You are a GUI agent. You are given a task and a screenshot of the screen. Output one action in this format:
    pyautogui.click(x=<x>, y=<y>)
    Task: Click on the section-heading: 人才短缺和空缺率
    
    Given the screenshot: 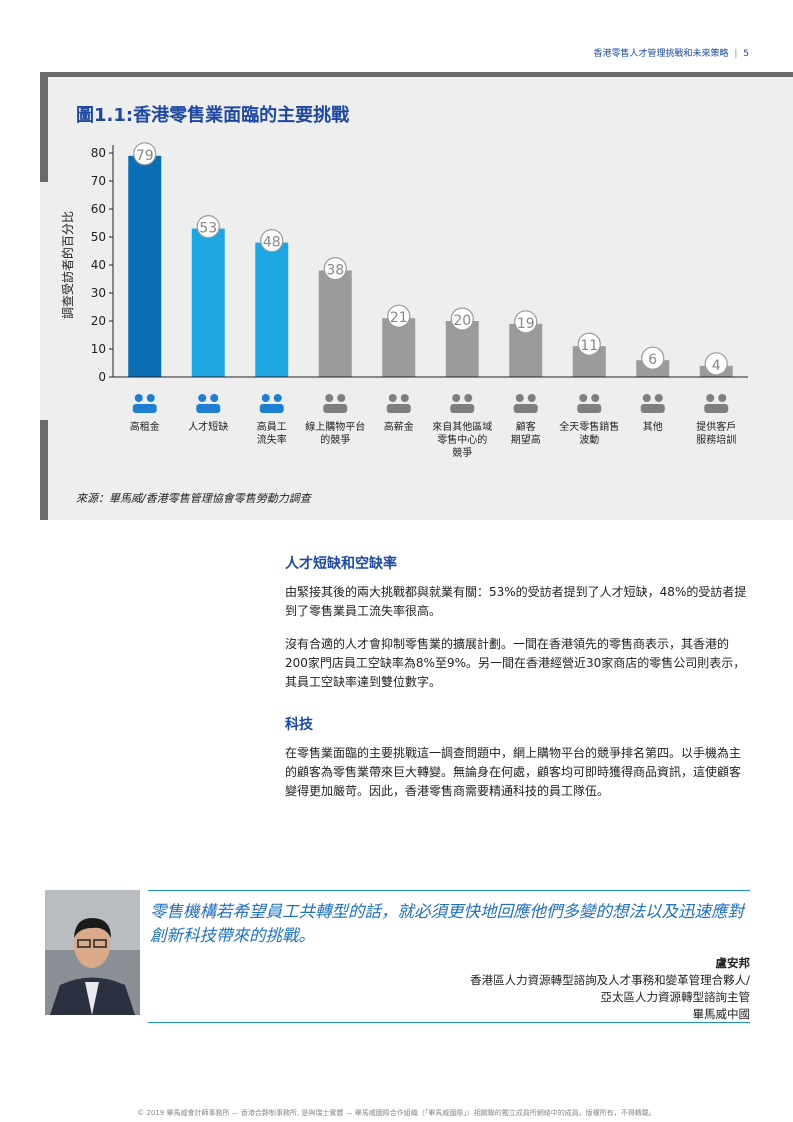 What is the action you would take?
    pyautogui.click(x=341, y=564)
    